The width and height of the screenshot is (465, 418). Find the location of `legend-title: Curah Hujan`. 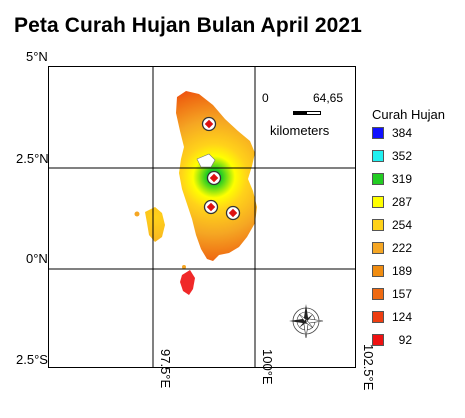

legend-title: Curah Hujan is located at coordinates (408, 114).